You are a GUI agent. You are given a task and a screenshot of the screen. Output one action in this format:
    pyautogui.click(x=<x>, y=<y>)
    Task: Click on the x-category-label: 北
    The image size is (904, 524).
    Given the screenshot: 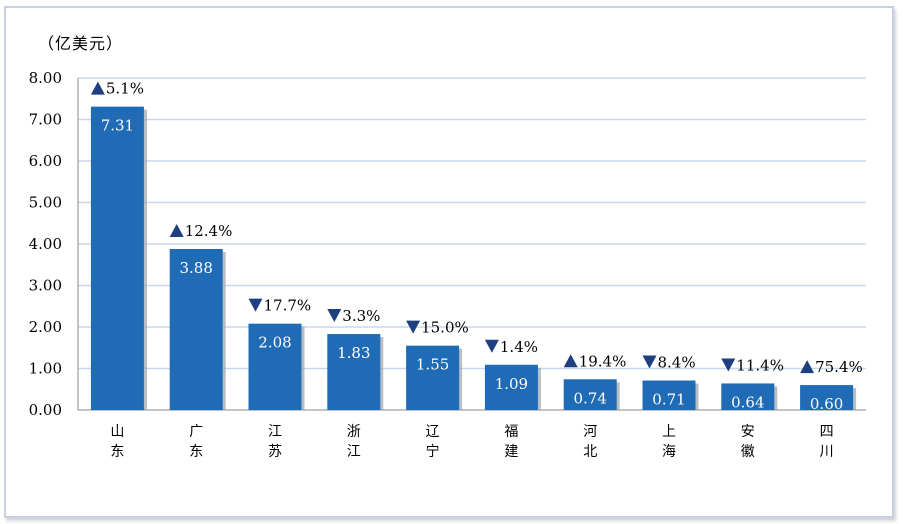 What is the action you would take?
    pyautogui.click(x=590, y=452)
    